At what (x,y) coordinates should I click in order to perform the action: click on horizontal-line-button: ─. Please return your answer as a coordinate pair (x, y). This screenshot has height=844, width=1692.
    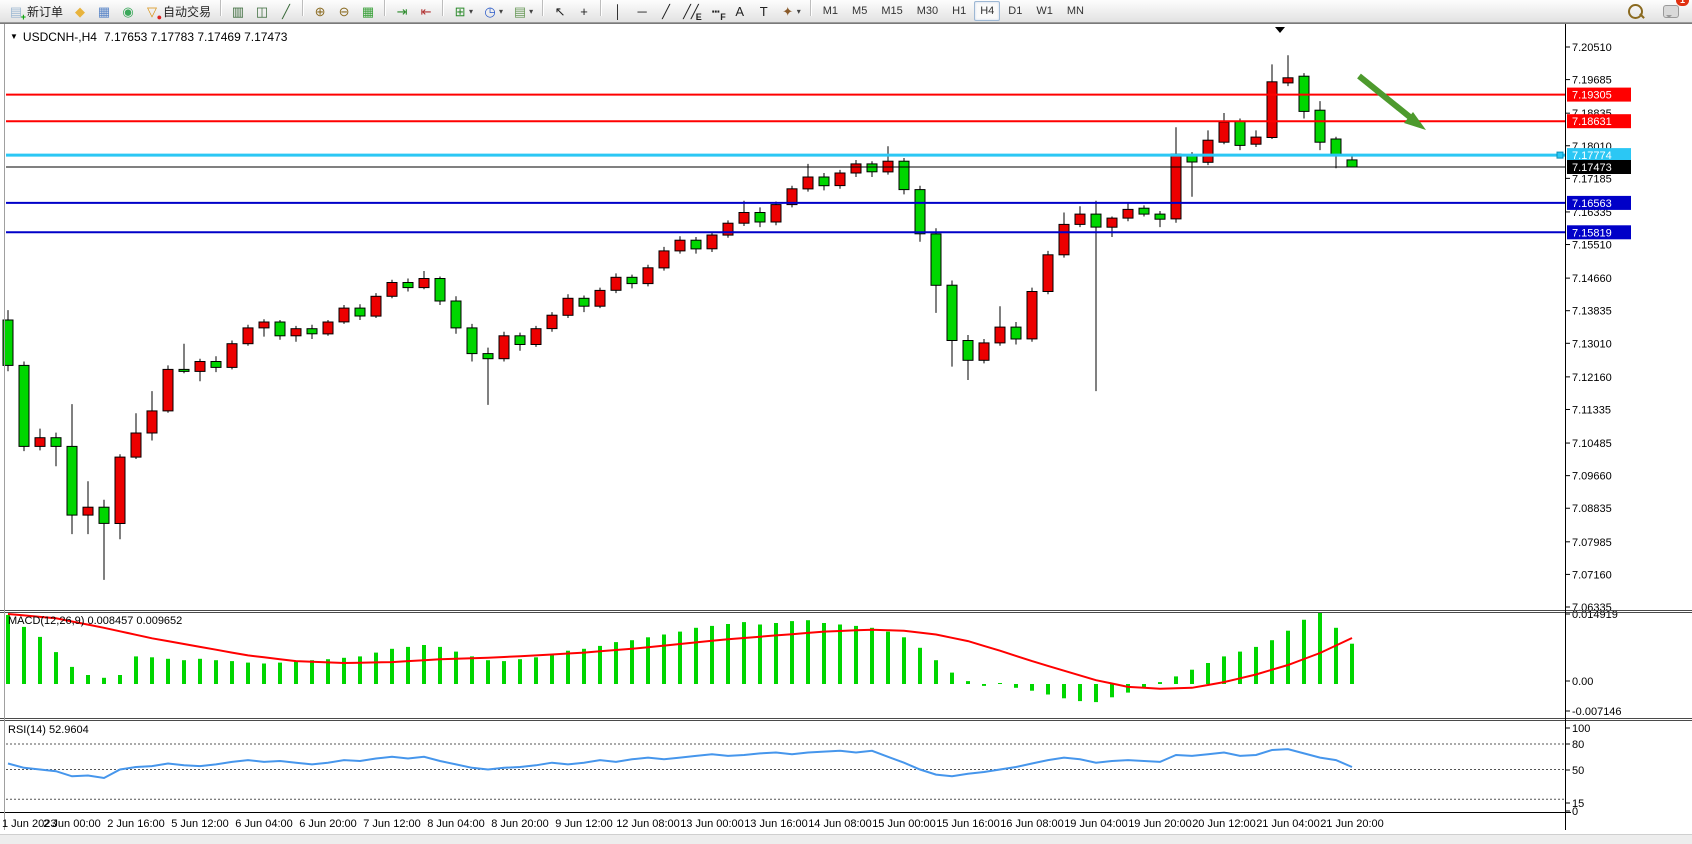
    Looking at the image, I should click on (642, 12).